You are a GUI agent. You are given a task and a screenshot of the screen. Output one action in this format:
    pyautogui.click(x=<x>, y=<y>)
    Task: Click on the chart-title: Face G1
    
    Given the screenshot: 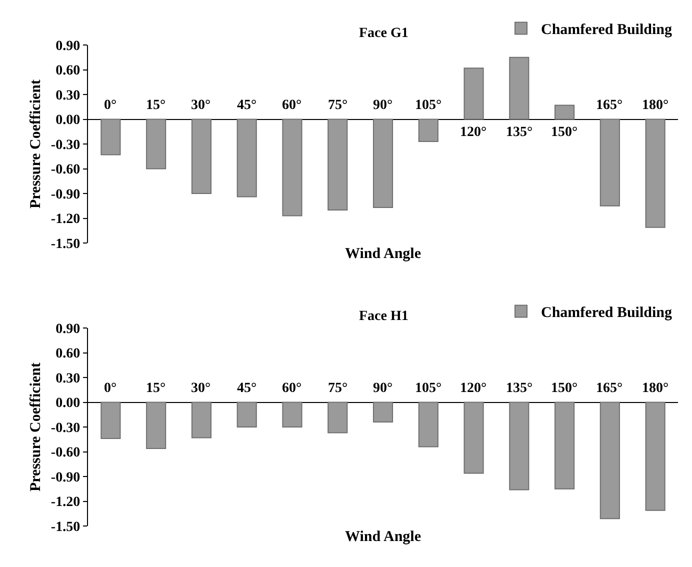 What is the action you would take?
    pyautogui.click(x=383, y=33)
    